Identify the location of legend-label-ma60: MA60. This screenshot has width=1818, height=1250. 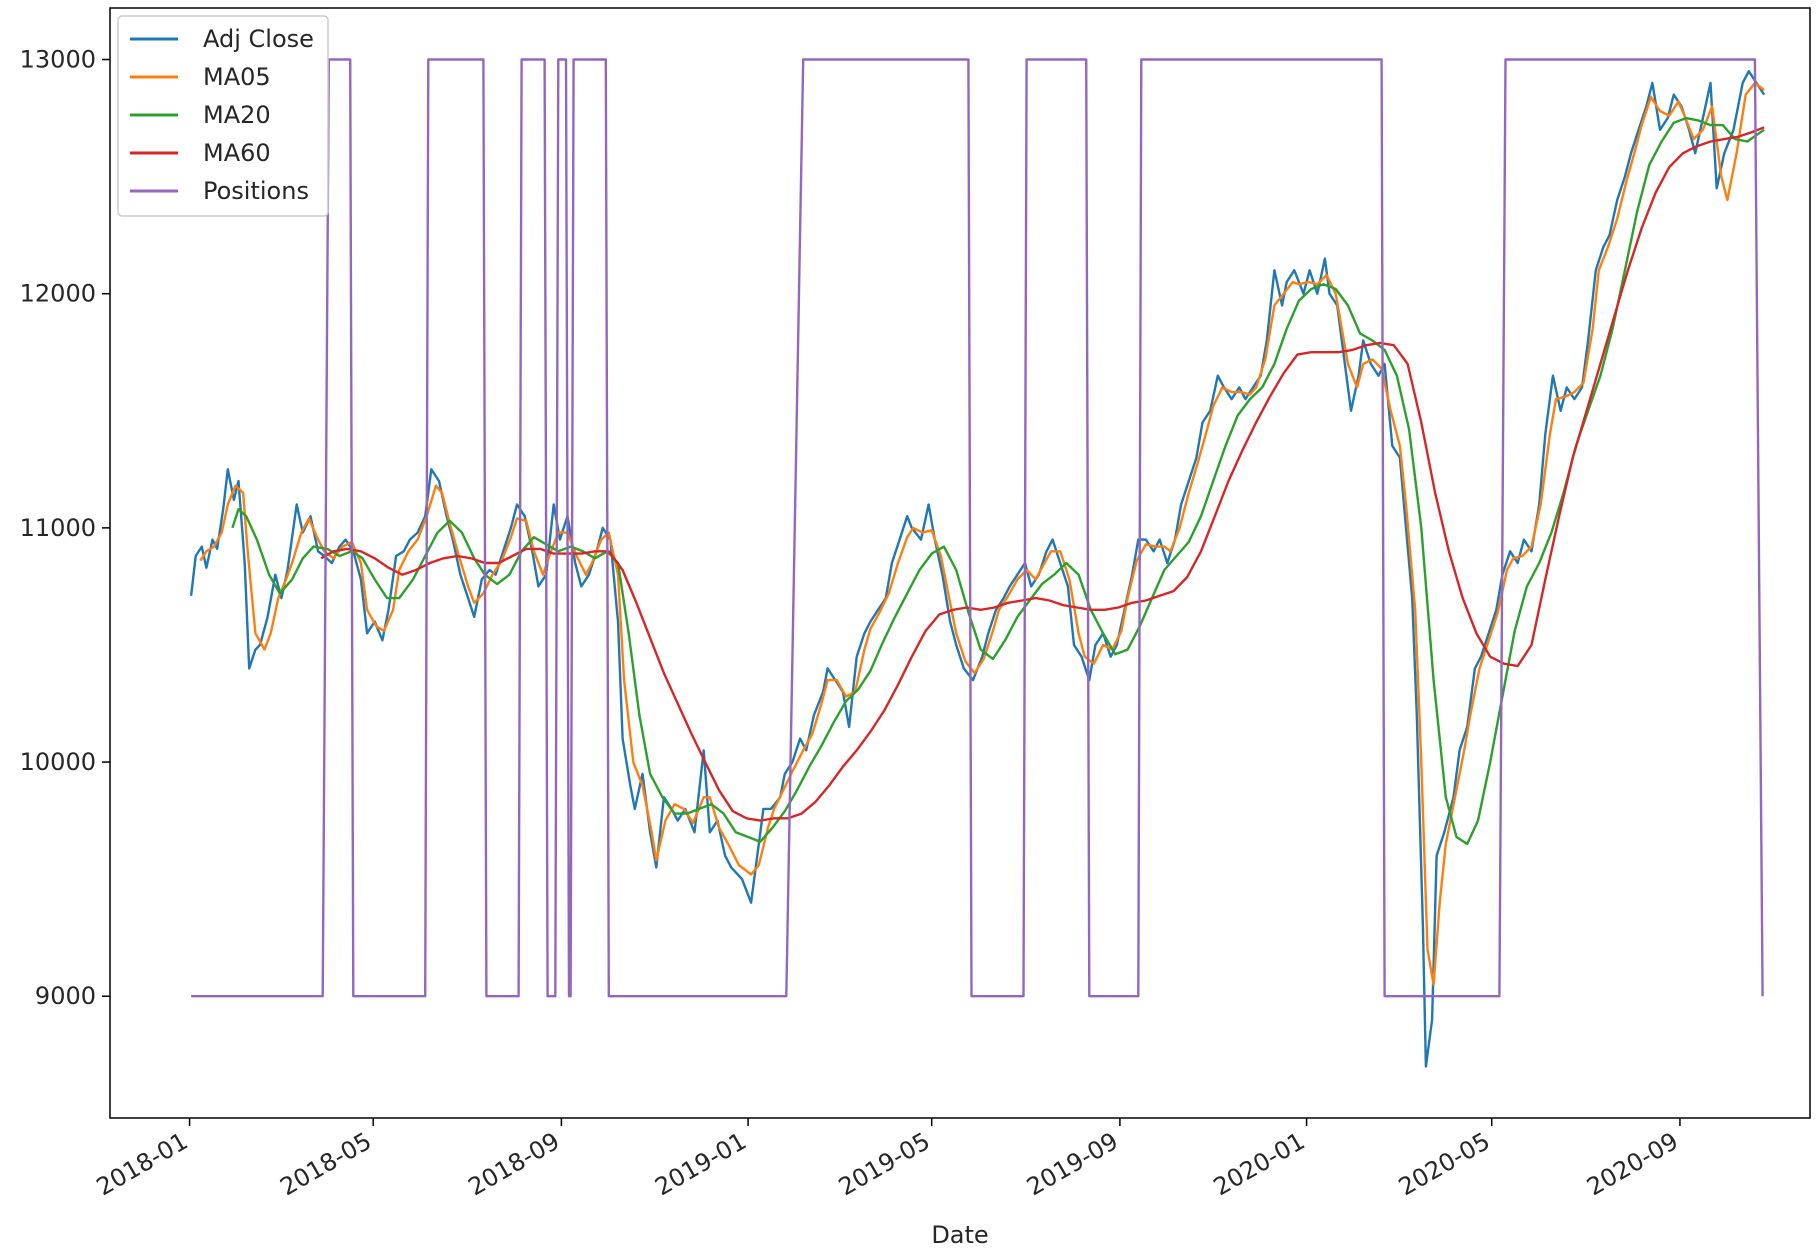
(237, 153).